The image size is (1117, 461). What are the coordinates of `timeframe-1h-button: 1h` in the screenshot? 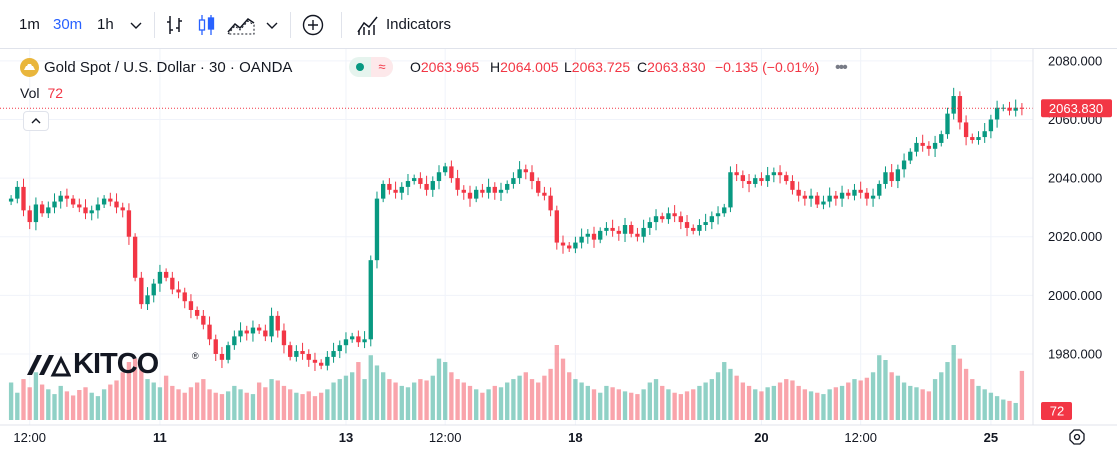 It's located at (105, 24).